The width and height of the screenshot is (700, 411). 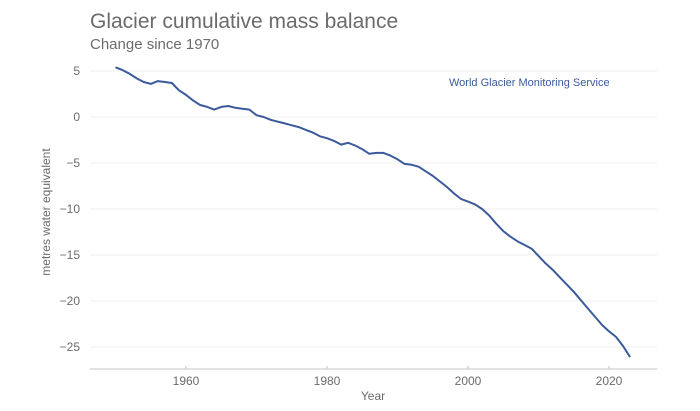 What do you see at coordinates (73, 163) in the screenshot?
I see `y-tick-label: −5` at bounding box center [73, 163].